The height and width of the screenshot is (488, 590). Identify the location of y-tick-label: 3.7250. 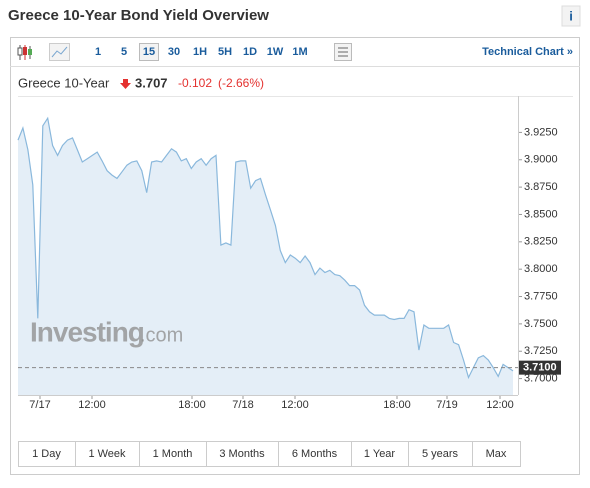
(541, 351).